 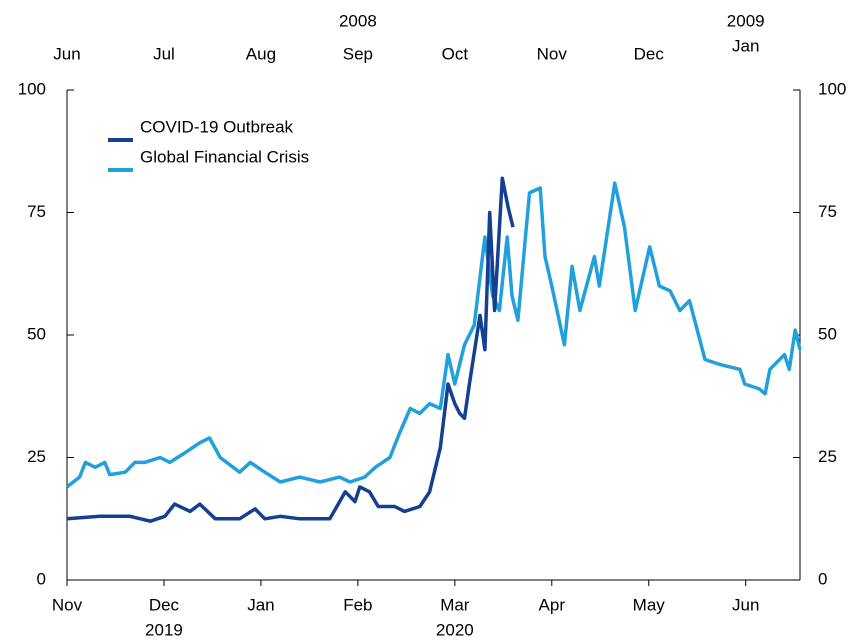 I want to click on y-tick-label: 0, so click(x=41, y=578).